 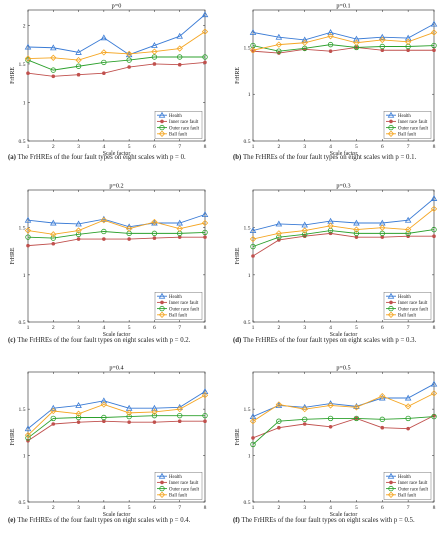 What do you see at coordinates (116, 368) in the screenshot?
I see `chart-title: p=0.4` at bounding box center [116, 368].